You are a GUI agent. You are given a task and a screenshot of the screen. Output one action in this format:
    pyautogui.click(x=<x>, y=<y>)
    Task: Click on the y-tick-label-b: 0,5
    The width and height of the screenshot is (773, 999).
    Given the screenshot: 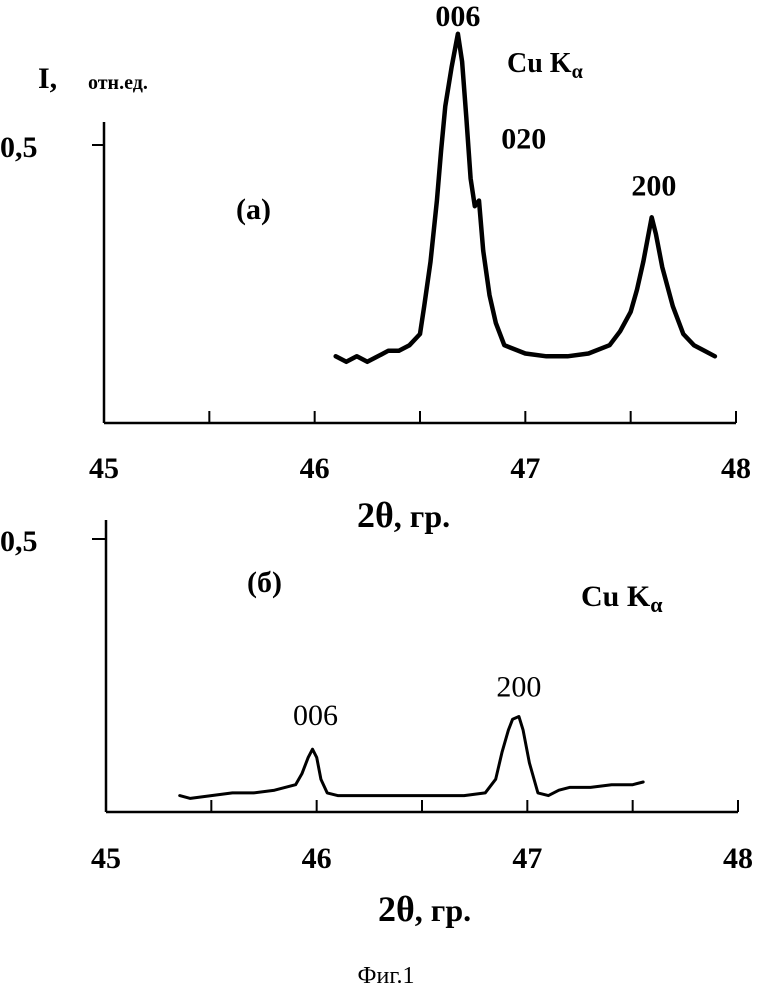 What is the action you would take?
    pyautogui.click(x=19, y=541)
    